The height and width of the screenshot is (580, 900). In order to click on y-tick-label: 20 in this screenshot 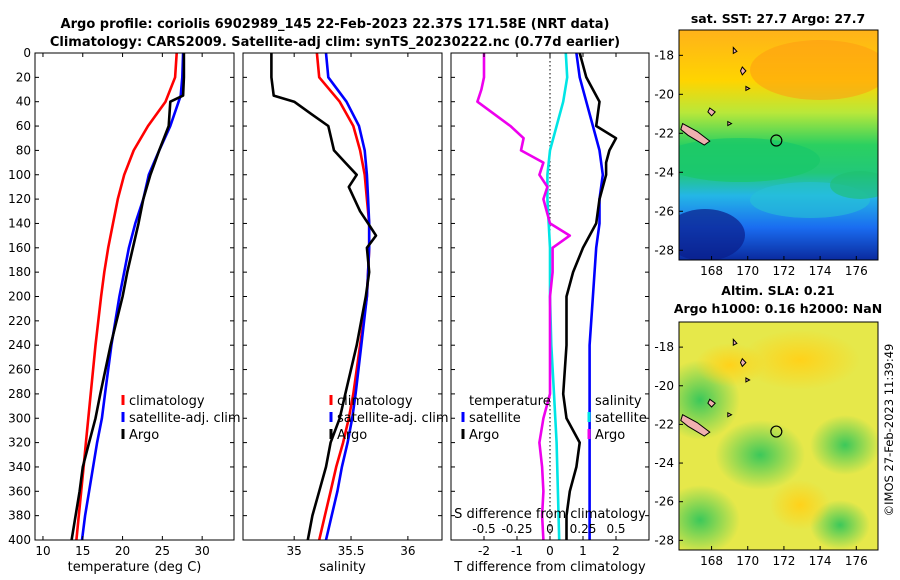, I will do `click(23, 77)`.